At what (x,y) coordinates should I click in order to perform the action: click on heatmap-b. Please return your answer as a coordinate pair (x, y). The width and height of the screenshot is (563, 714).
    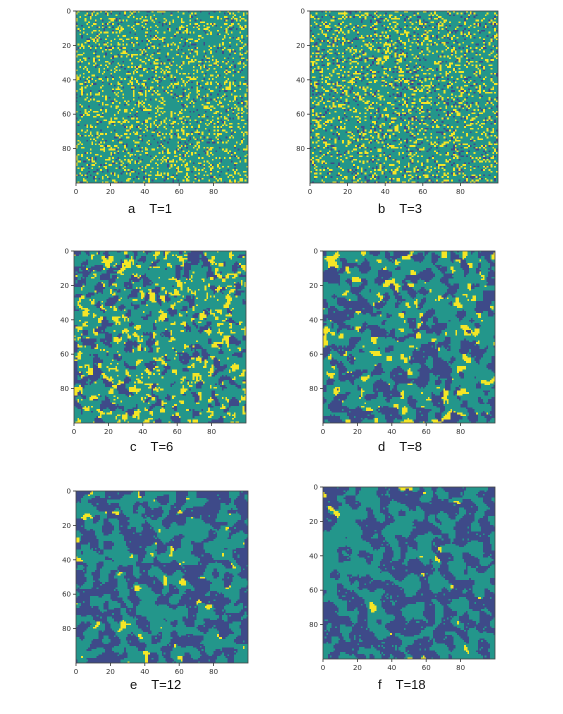
    Looking at the image, I should click on (404, 97).